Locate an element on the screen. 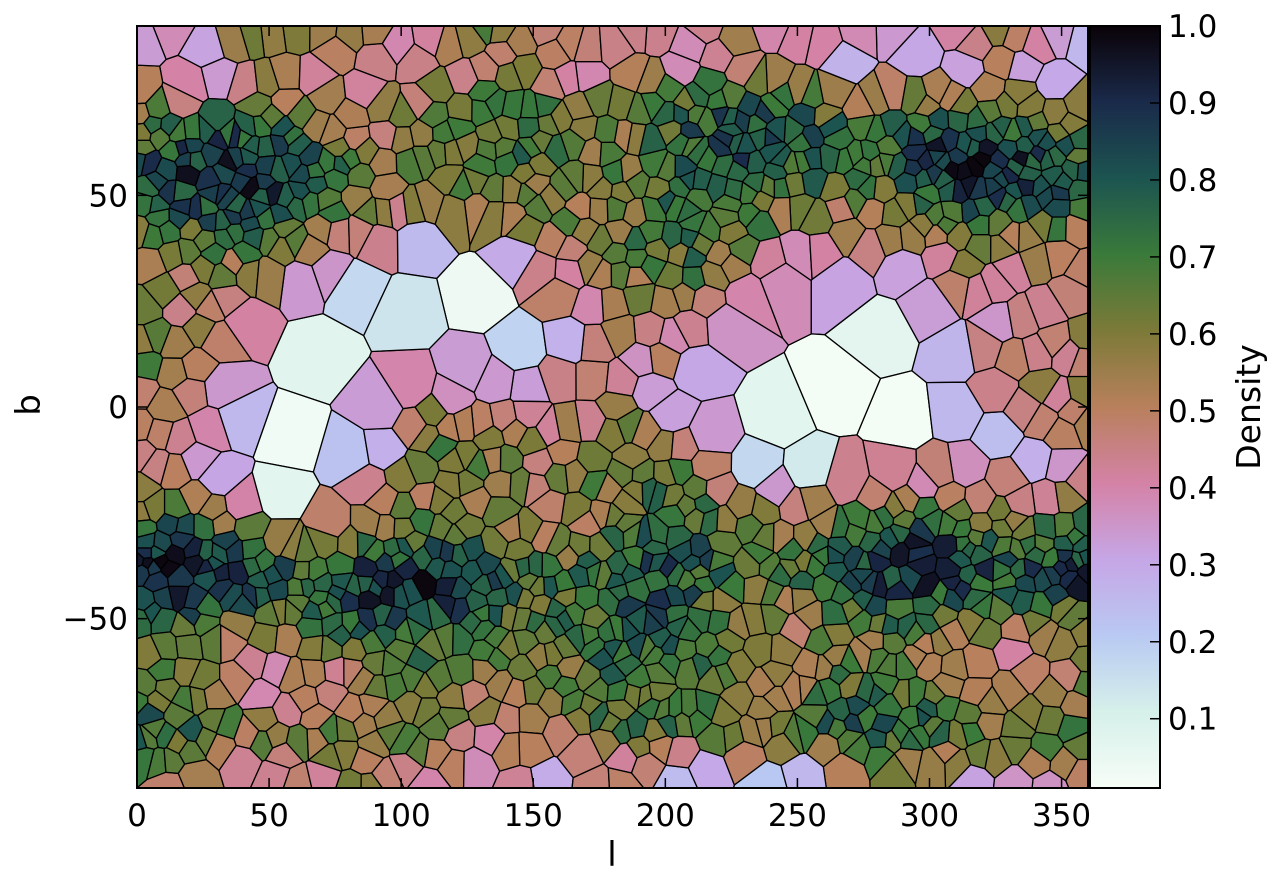  x-tick-label: 250 is located at coordinates (797, 816).